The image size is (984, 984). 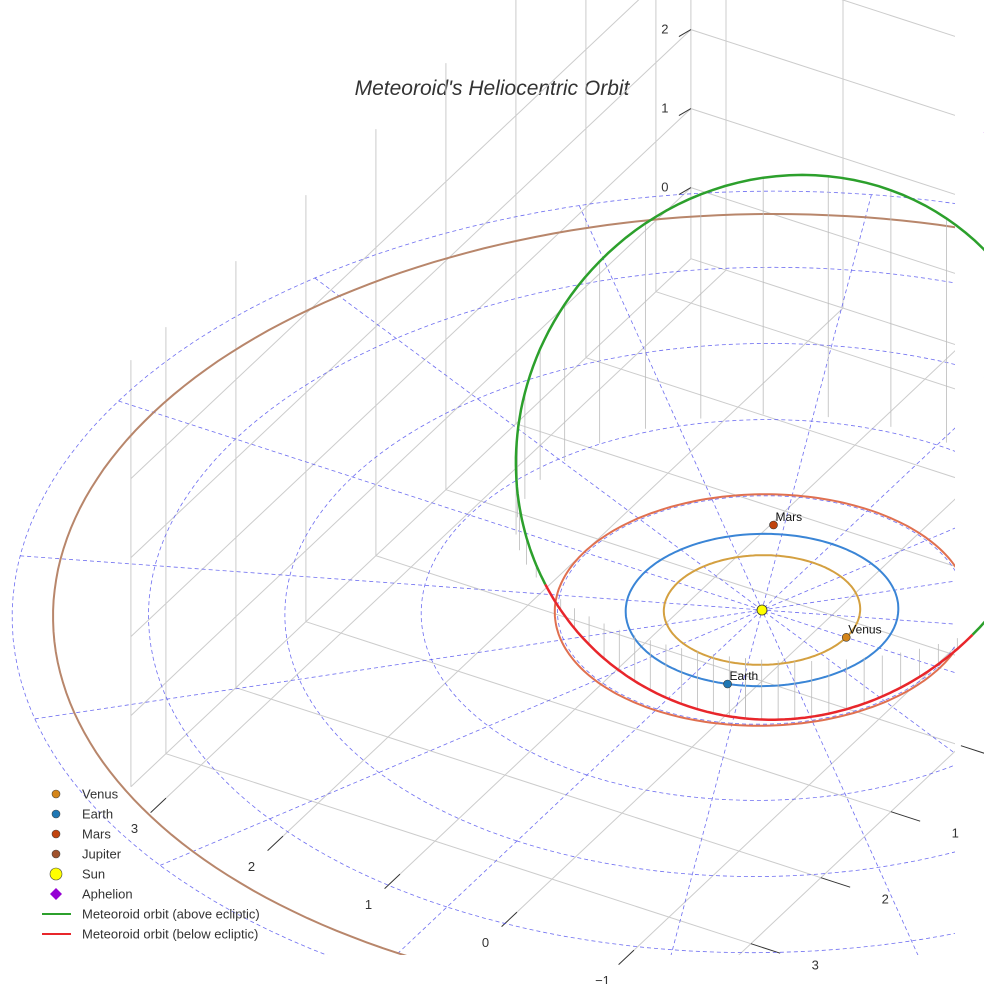 What do you see at coordinates (664, 187) in the screenshot?
I see `z-tick-label: 0` at bounding box center [664, 187].